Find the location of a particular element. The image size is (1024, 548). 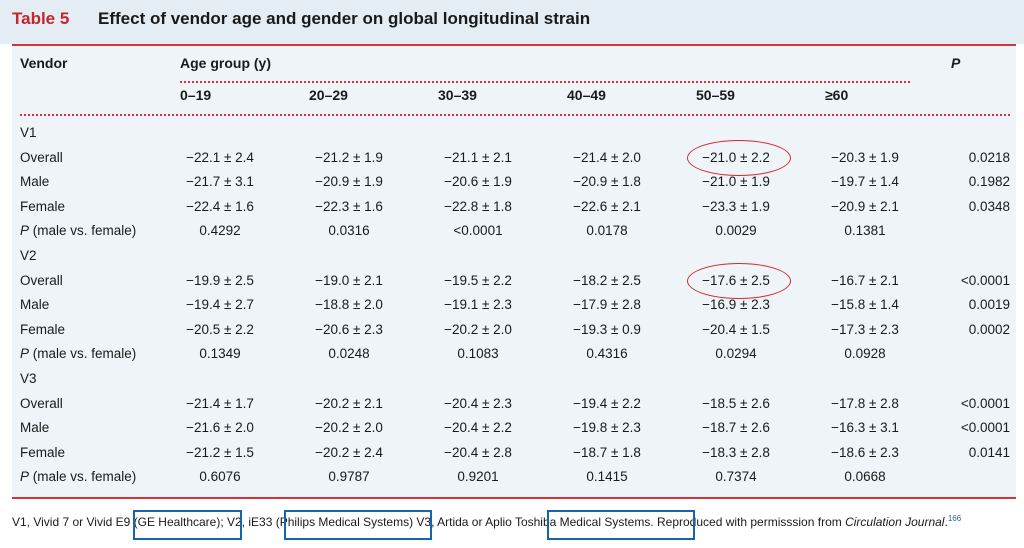

bottom-rule is located at coordinates (514, 498).